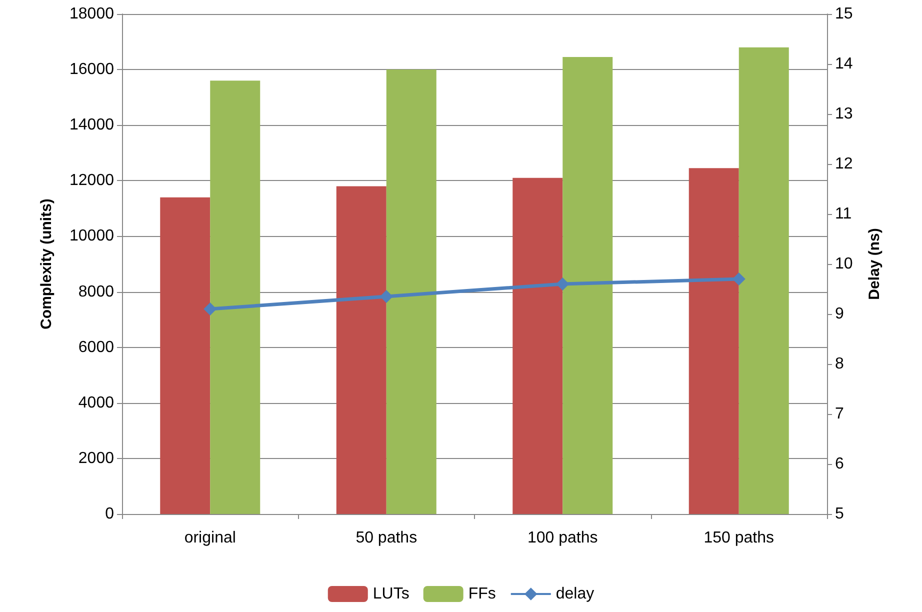 The width and height of the screenshot is (922, 612). What do you see at coordinates (92, 14) in the screenshot?
I see `y-tick-label: 18000` at bounding box center [92, 14].